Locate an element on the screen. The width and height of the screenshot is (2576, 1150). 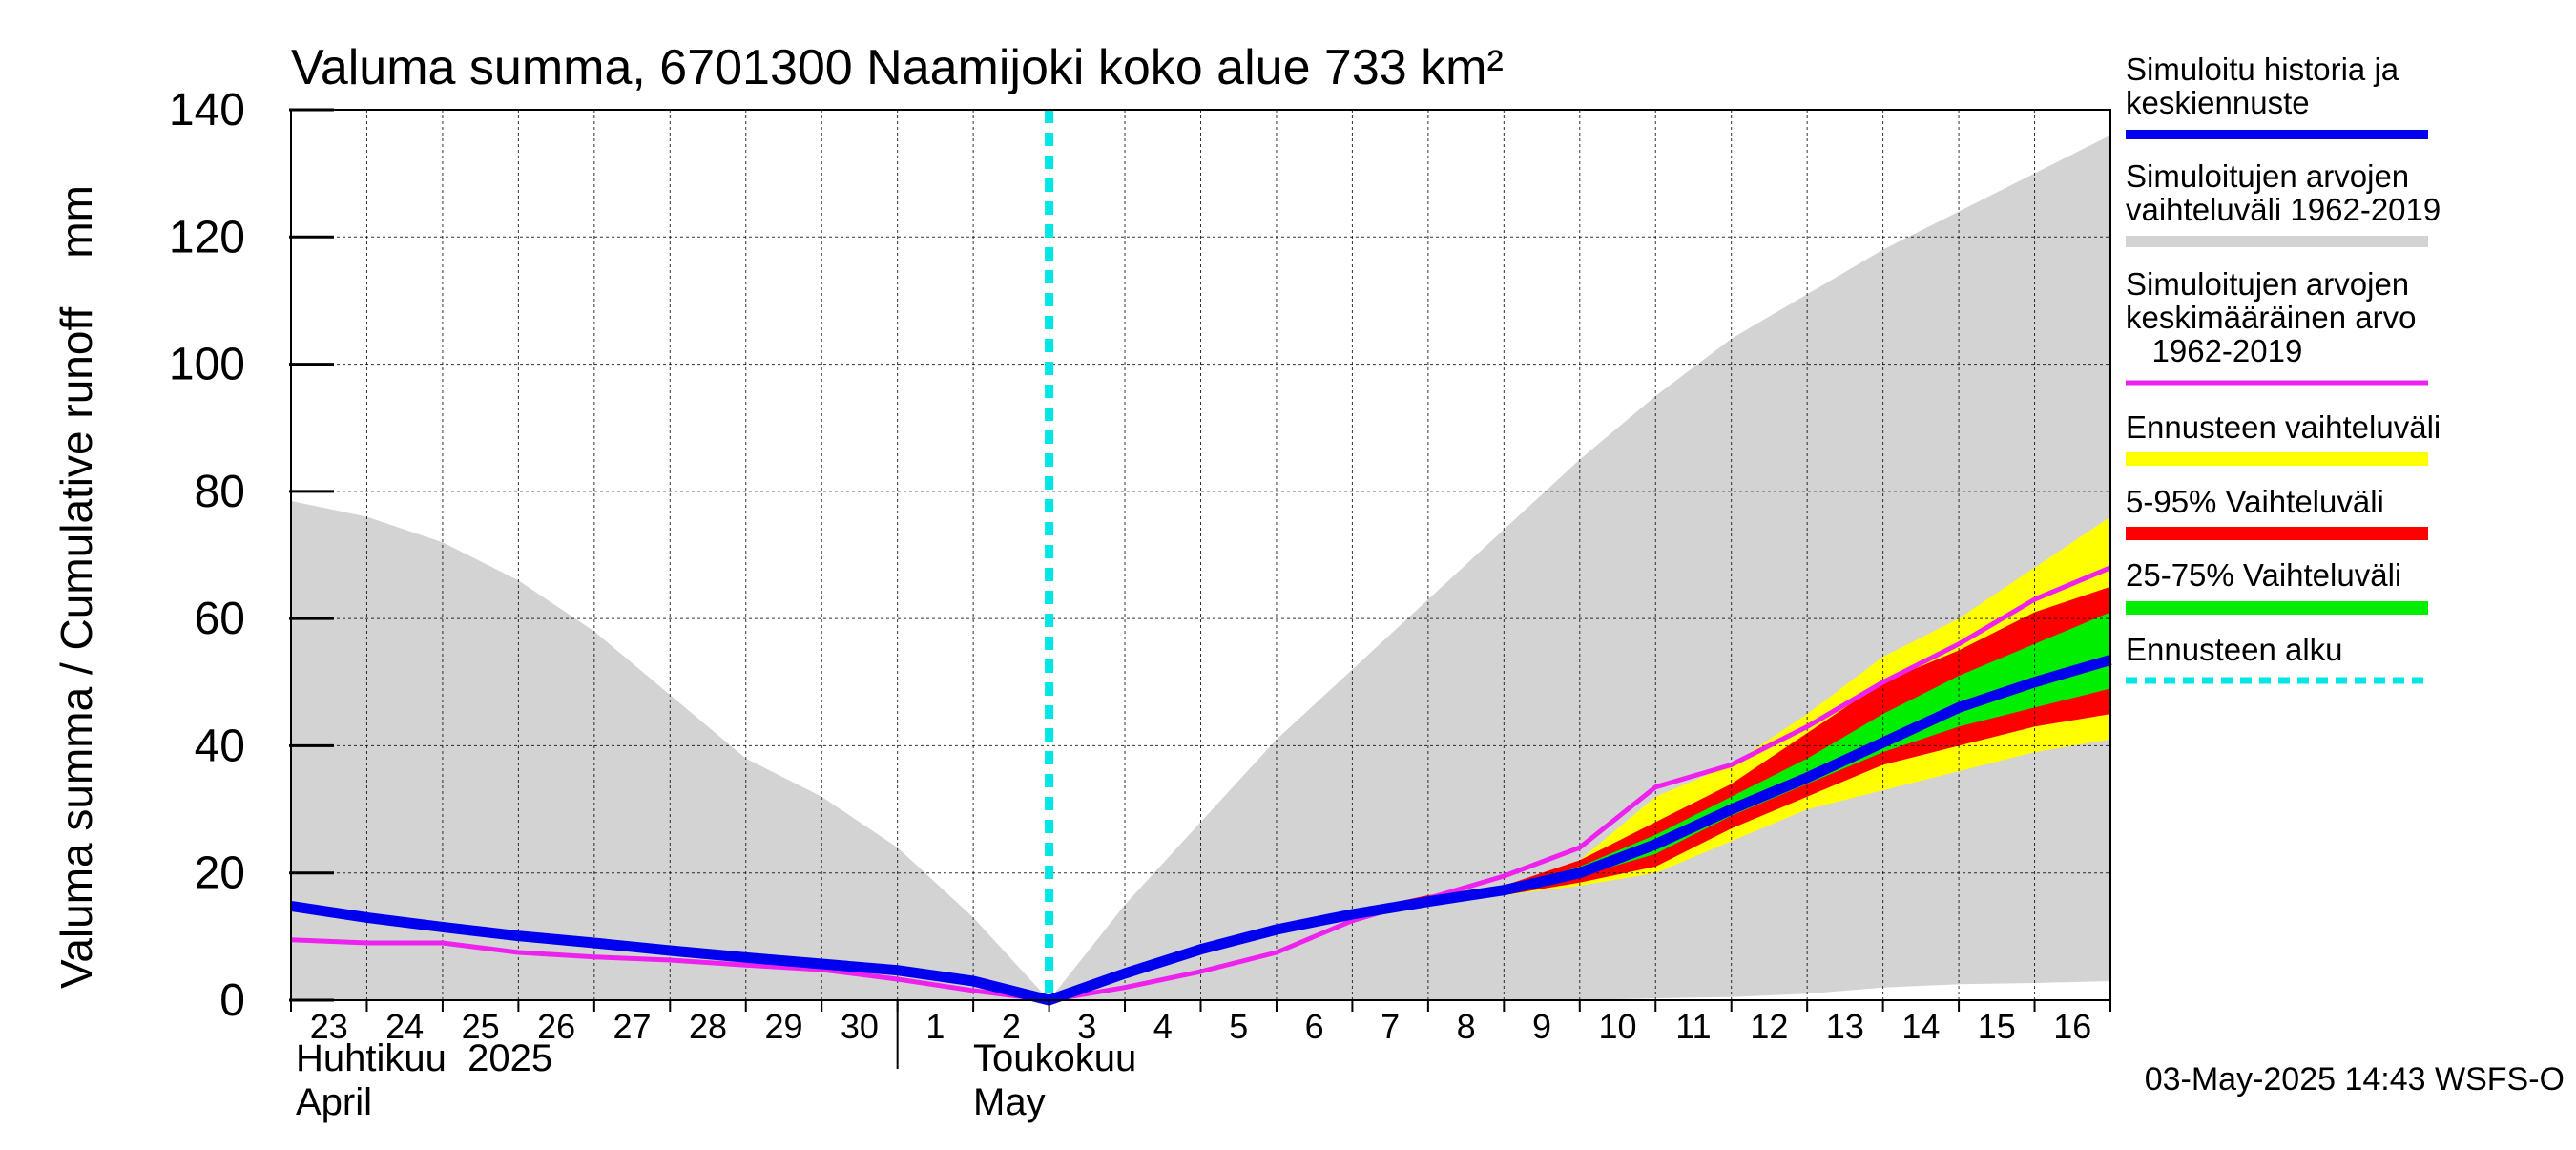
x-tick-label: 1 is located at coordinates (935, 1026).